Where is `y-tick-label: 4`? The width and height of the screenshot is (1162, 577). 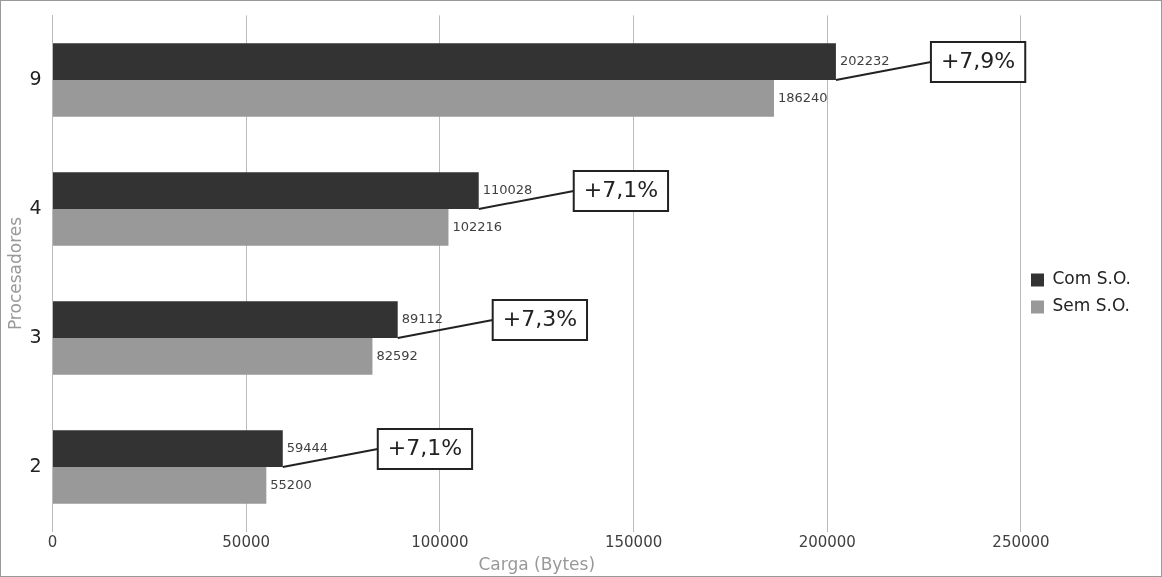 y-tick-label: 4 is located at coordinates (35, 206).